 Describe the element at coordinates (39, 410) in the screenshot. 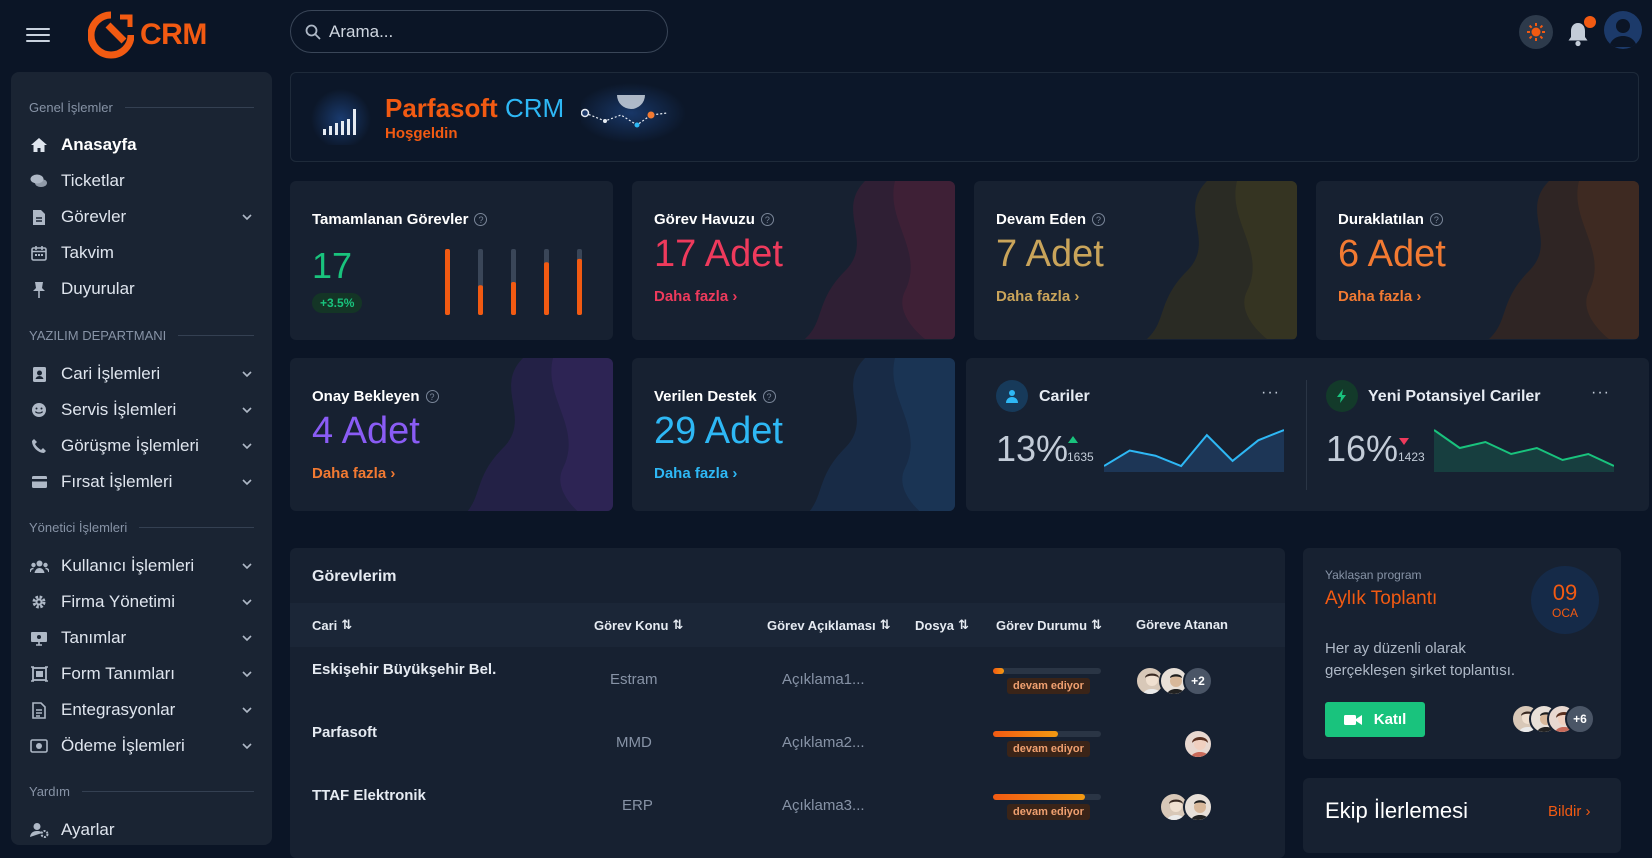

I see `smile-icon` at that location.